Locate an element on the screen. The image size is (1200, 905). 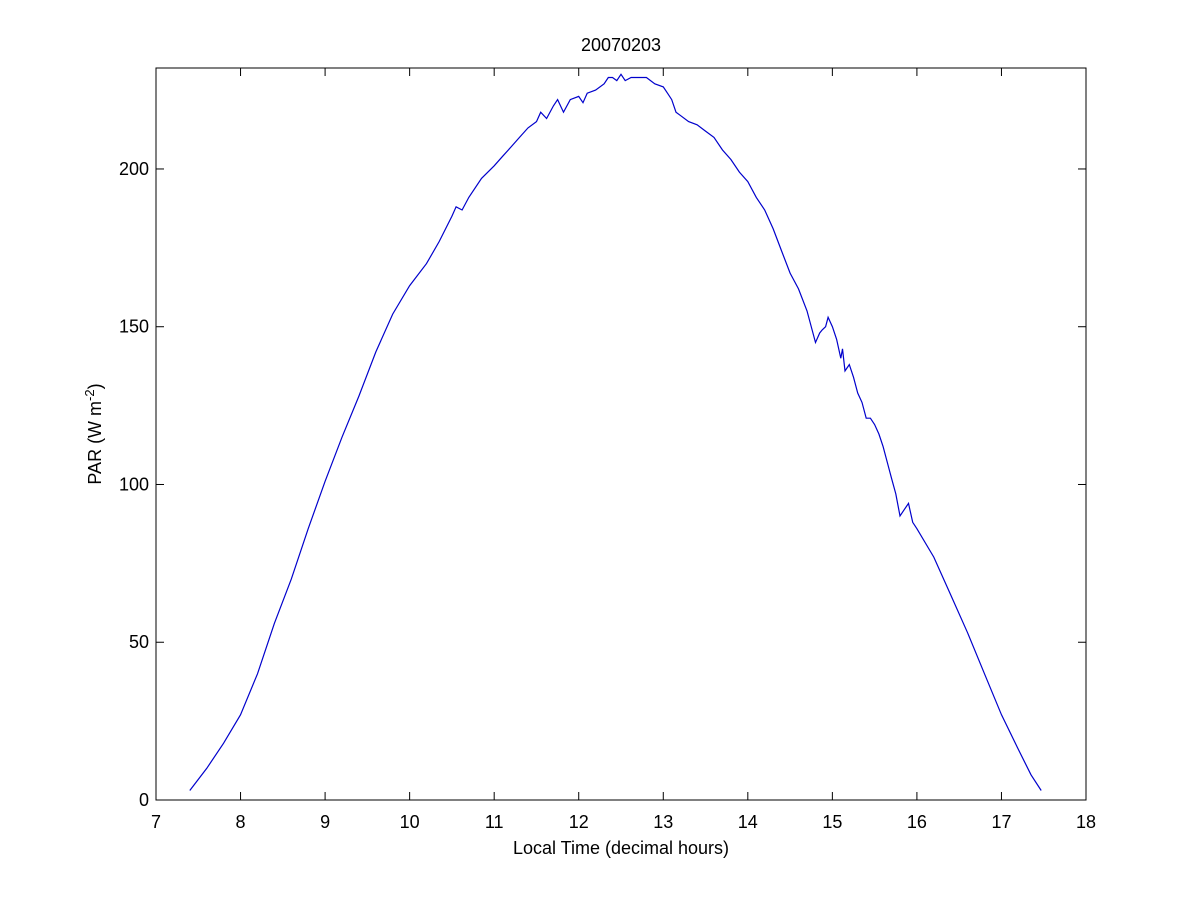
y-tick-label: 100 is located at coordinates (134, 484).